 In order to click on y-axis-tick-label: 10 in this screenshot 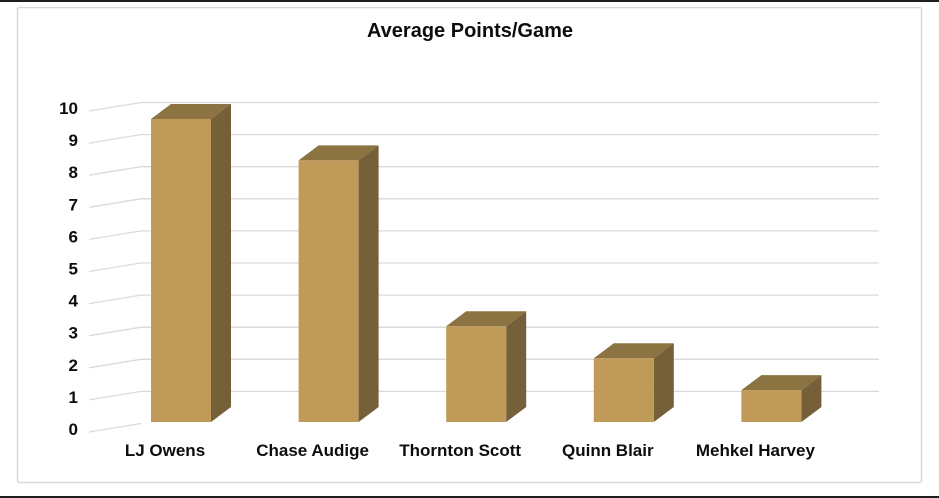, I will do `click(68, 108)`.